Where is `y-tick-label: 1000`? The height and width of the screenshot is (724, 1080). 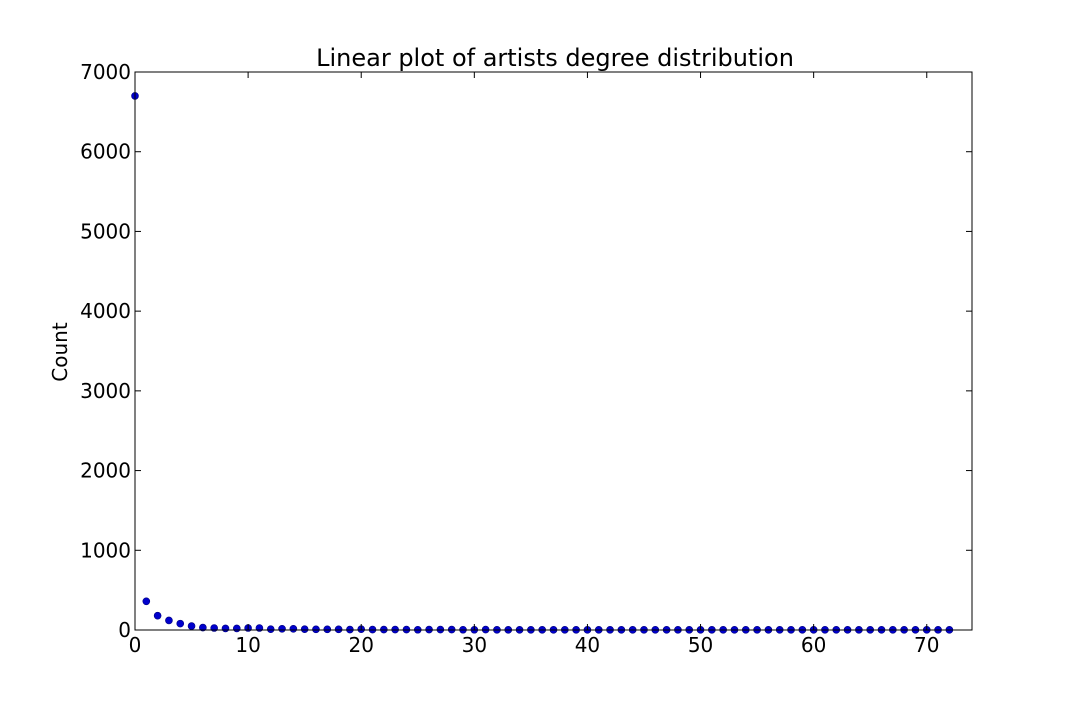 y-tick-label: 1000 is located at coordinates (105, 550).